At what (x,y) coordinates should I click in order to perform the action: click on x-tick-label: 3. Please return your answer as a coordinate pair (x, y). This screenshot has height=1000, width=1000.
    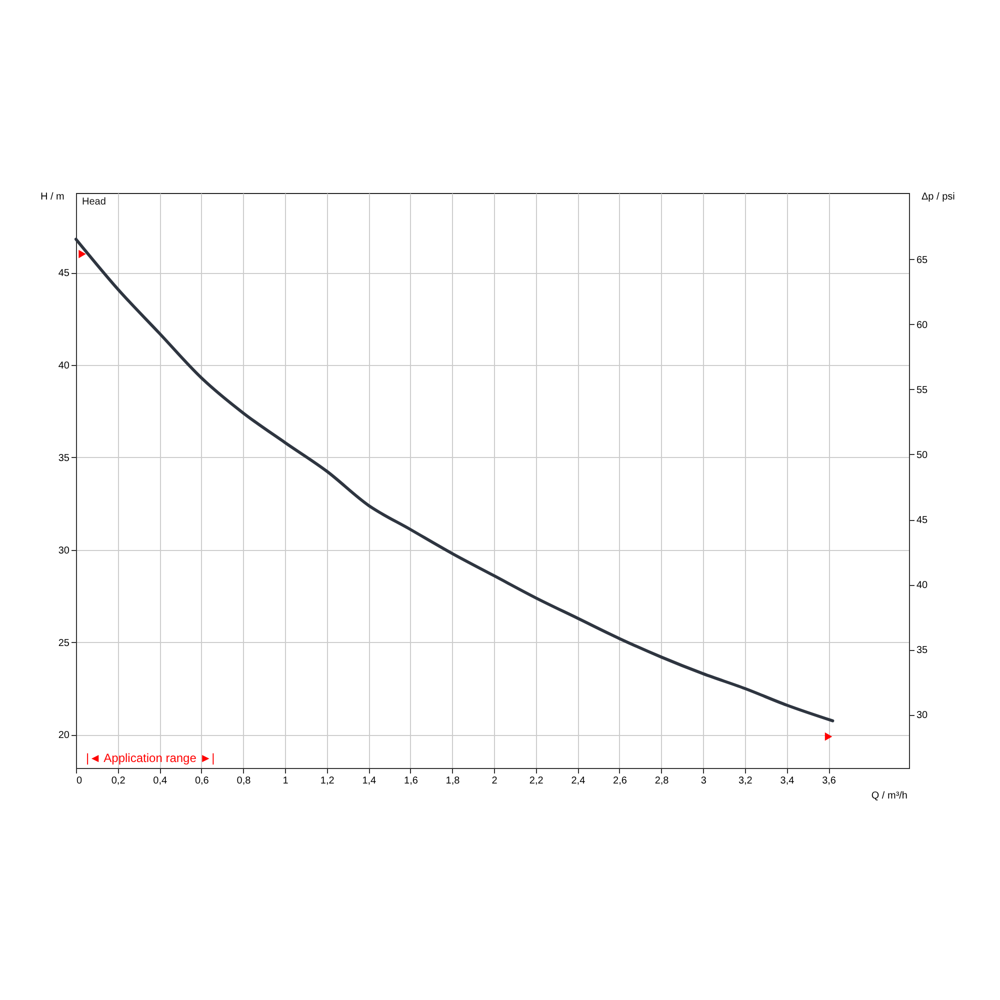
    Looking at the image, I should click on (703, 781).